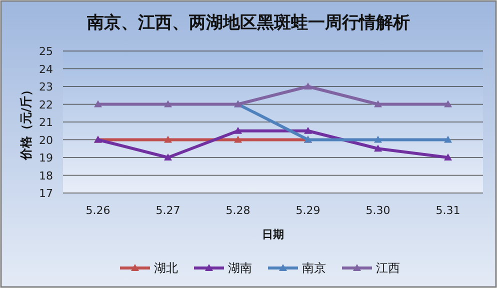  What do you see at coordinates (168, 210) in the screenshot?
I see `x-tick-label: 5.27` at bounding box center [168, 210].